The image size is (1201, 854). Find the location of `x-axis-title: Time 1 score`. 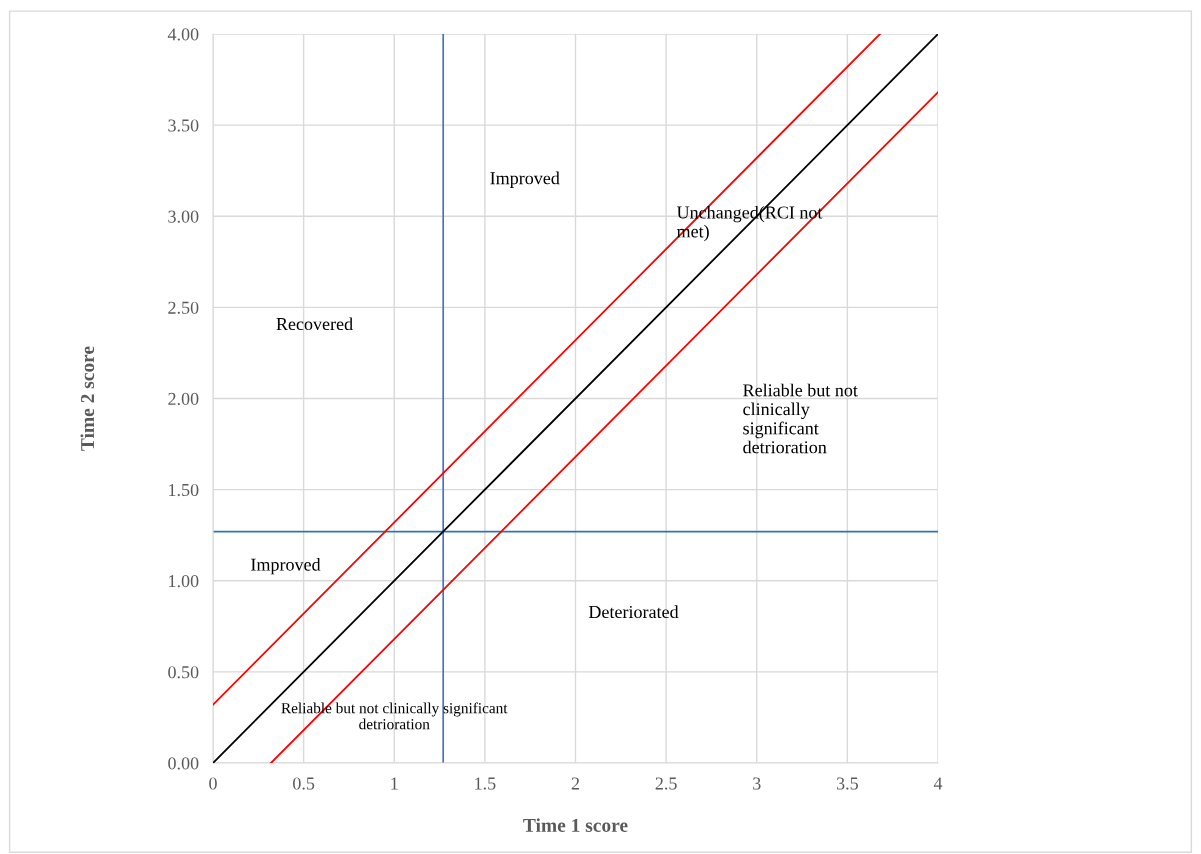

x-axis-title: Time 1 score is located at coordinates (575, 825).